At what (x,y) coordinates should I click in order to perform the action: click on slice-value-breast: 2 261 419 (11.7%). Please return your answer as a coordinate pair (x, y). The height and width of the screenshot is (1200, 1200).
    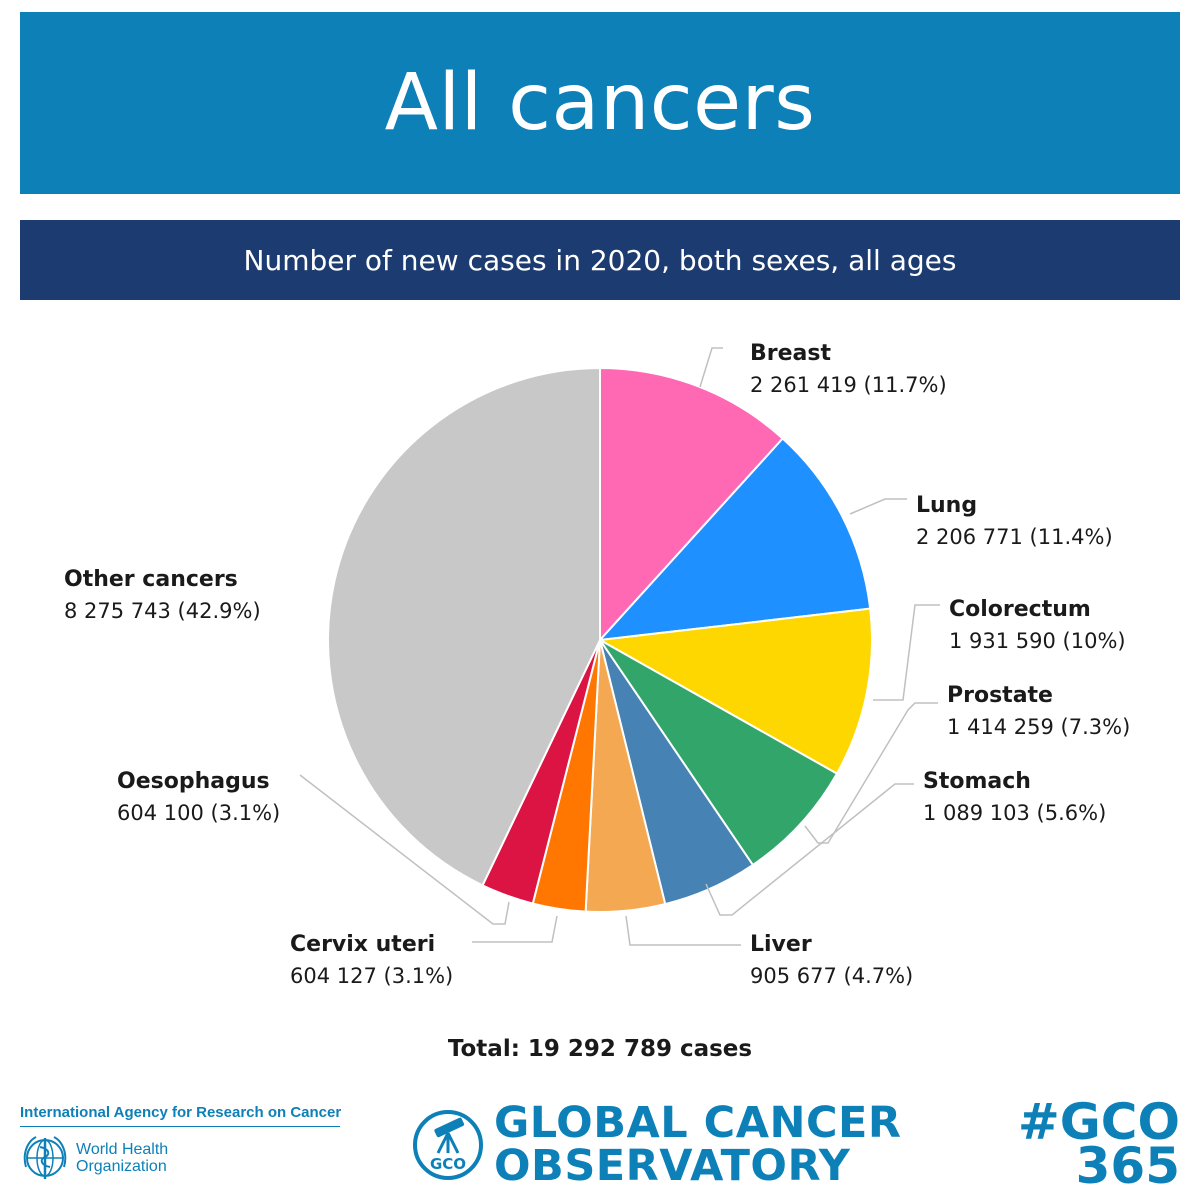
    Looking at the image, I should click on (848, 385).